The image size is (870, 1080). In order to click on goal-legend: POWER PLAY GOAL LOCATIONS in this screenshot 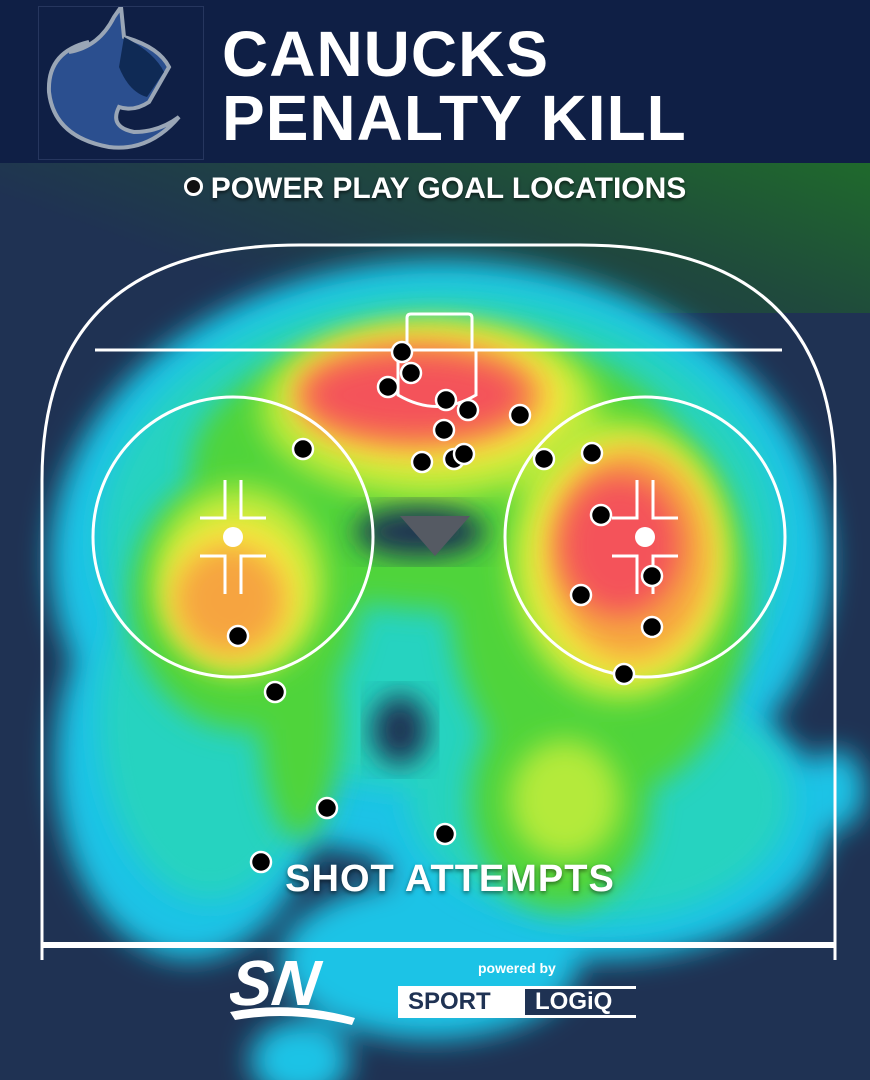, I will do `click(435, 189)`.